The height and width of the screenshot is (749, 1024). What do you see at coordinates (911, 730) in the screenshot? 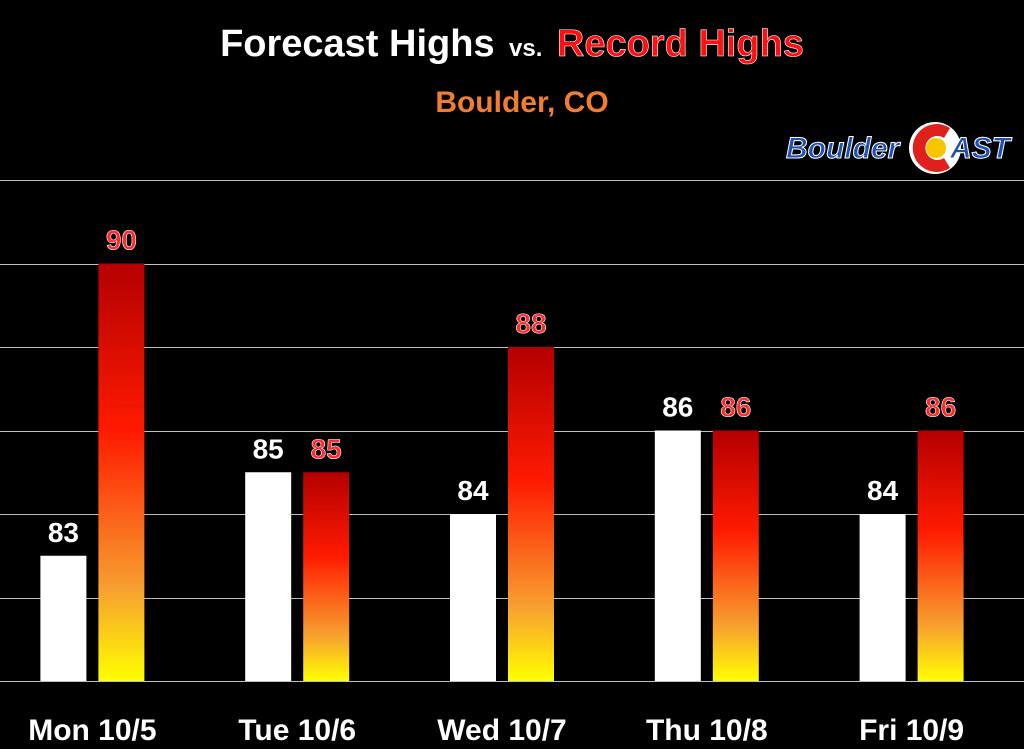
I see `x-tick-label: Fri 10/9` at bounding box center [911, 730].